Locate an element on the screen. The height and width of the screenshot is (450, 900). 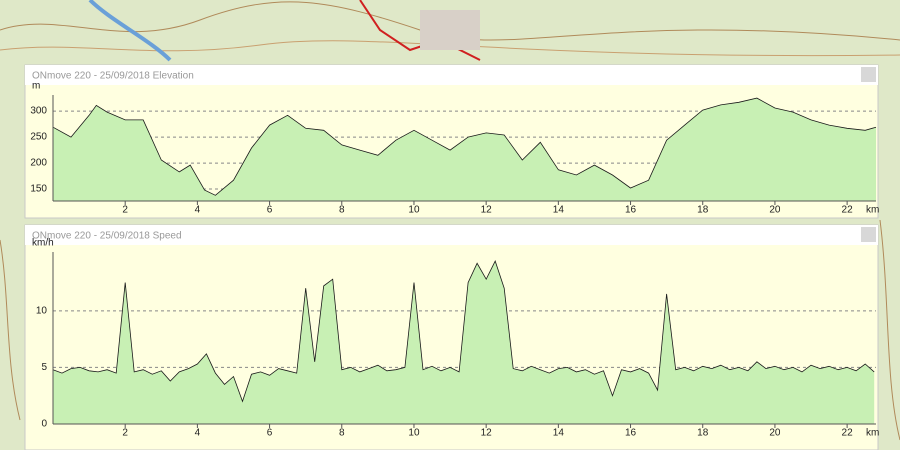
y-tick-label: 250 is located at coordinates (38, 137).